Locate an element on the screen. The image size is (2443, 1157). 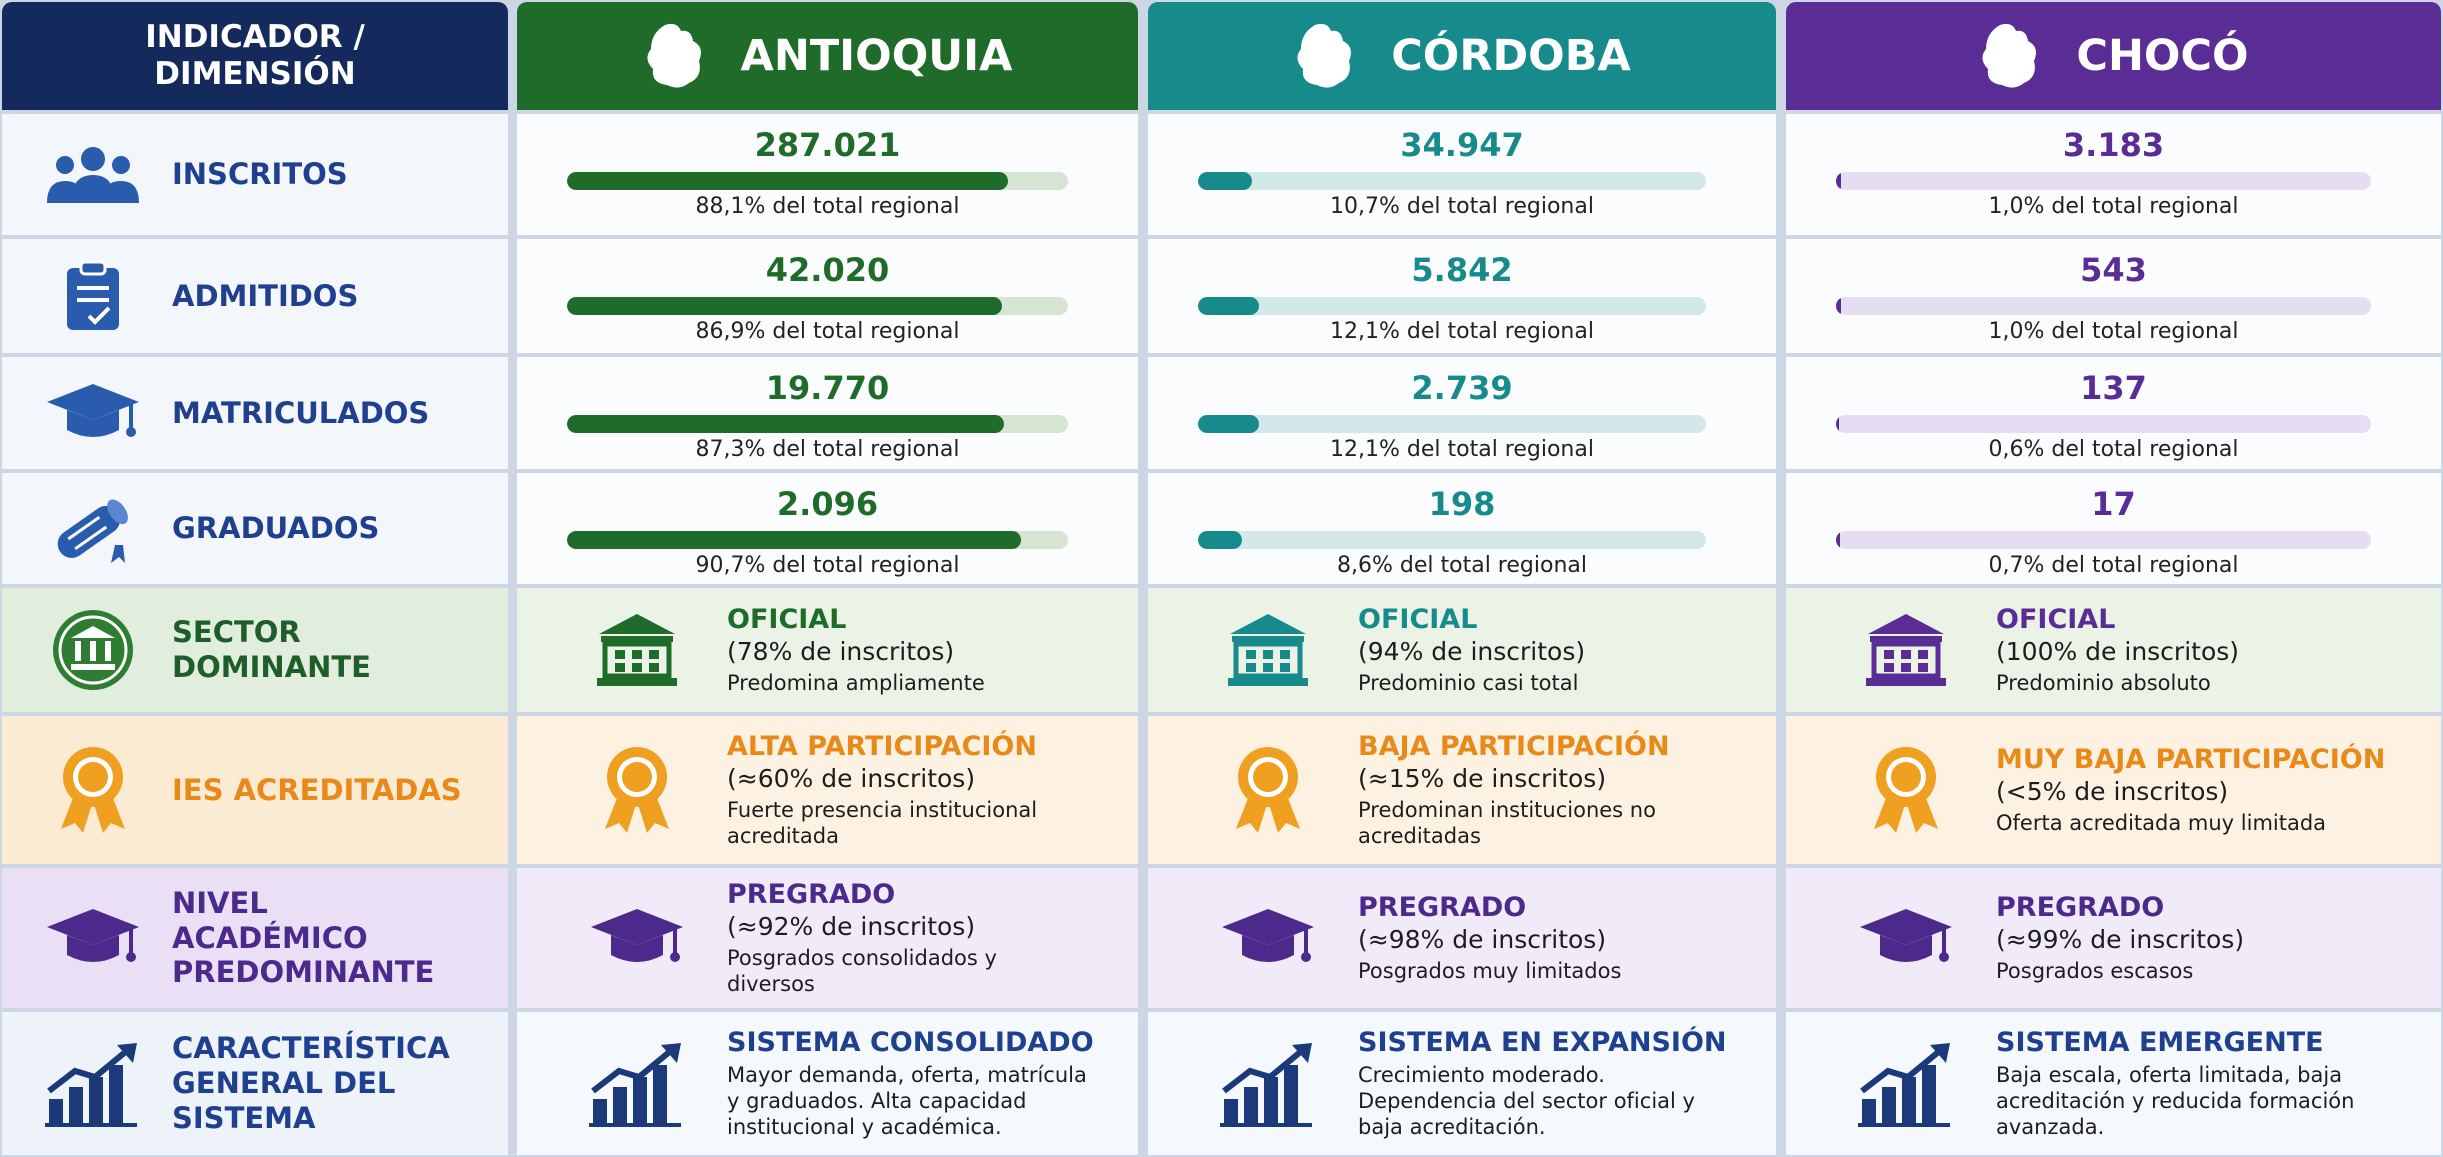
cell-note: Posgrados muy limitados is located at coordinates (1490, 970).